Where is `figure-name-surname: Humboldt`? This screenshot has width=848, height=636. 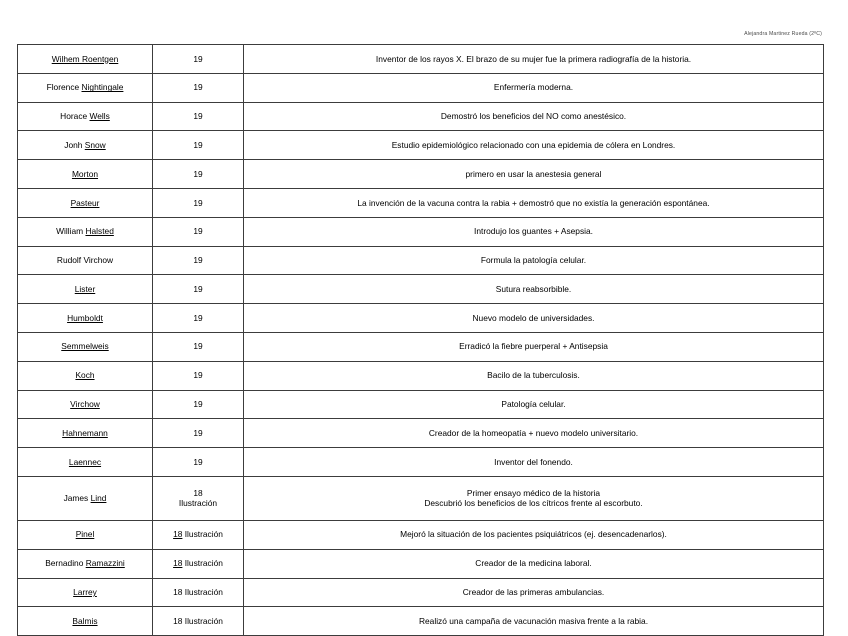
figure-name-surname: Humboldt is located at coordinates (85, 317).